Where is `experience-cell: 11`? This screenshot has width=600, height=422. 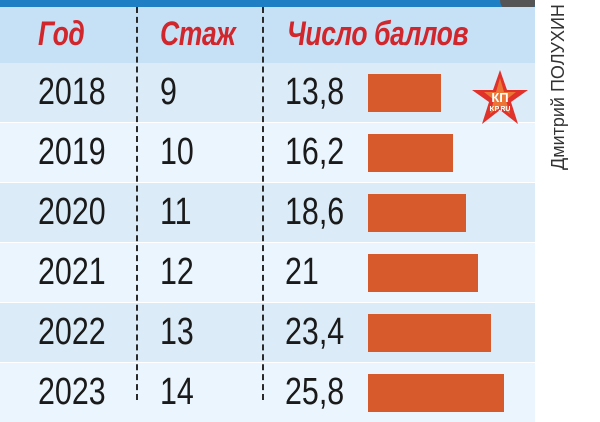 experience-cell: 11 is located at coordinates (176, 212).